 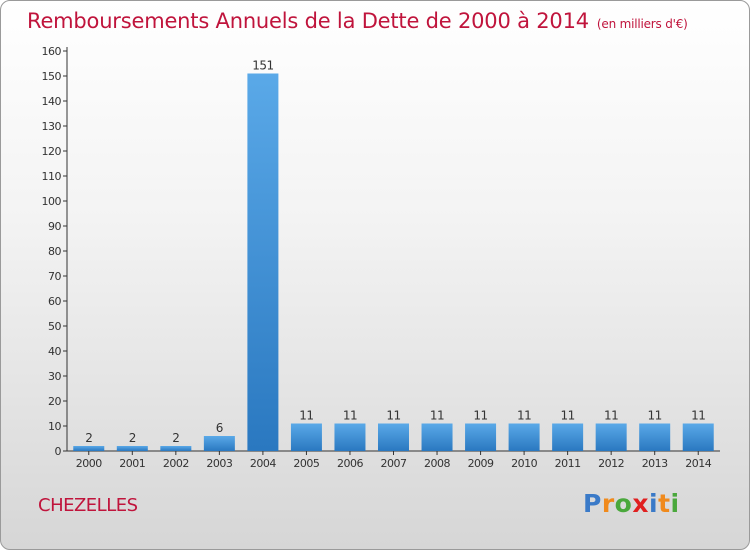 I want to click on logo-letter: x, so click(x=640, y=503).